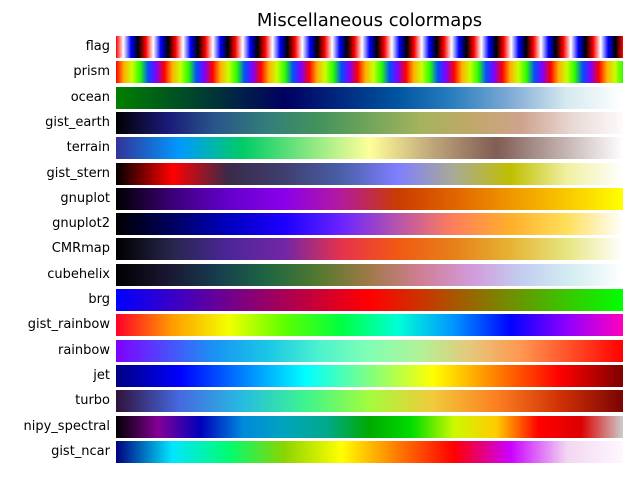  What do you see at coordinates (68, 325) in the screenshot?
I see `colormap-label: gist_rainbow` at bounding box center [68, 325].